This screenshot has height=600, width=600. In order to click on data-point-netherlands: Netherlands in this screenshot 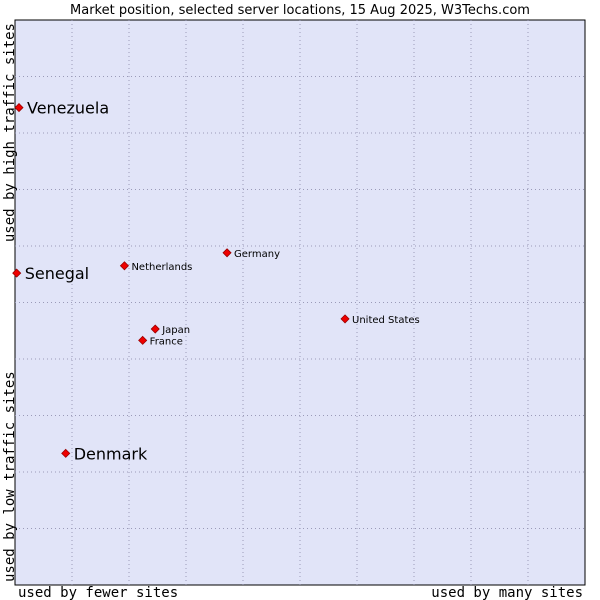, I will do `click(155, 267)`.